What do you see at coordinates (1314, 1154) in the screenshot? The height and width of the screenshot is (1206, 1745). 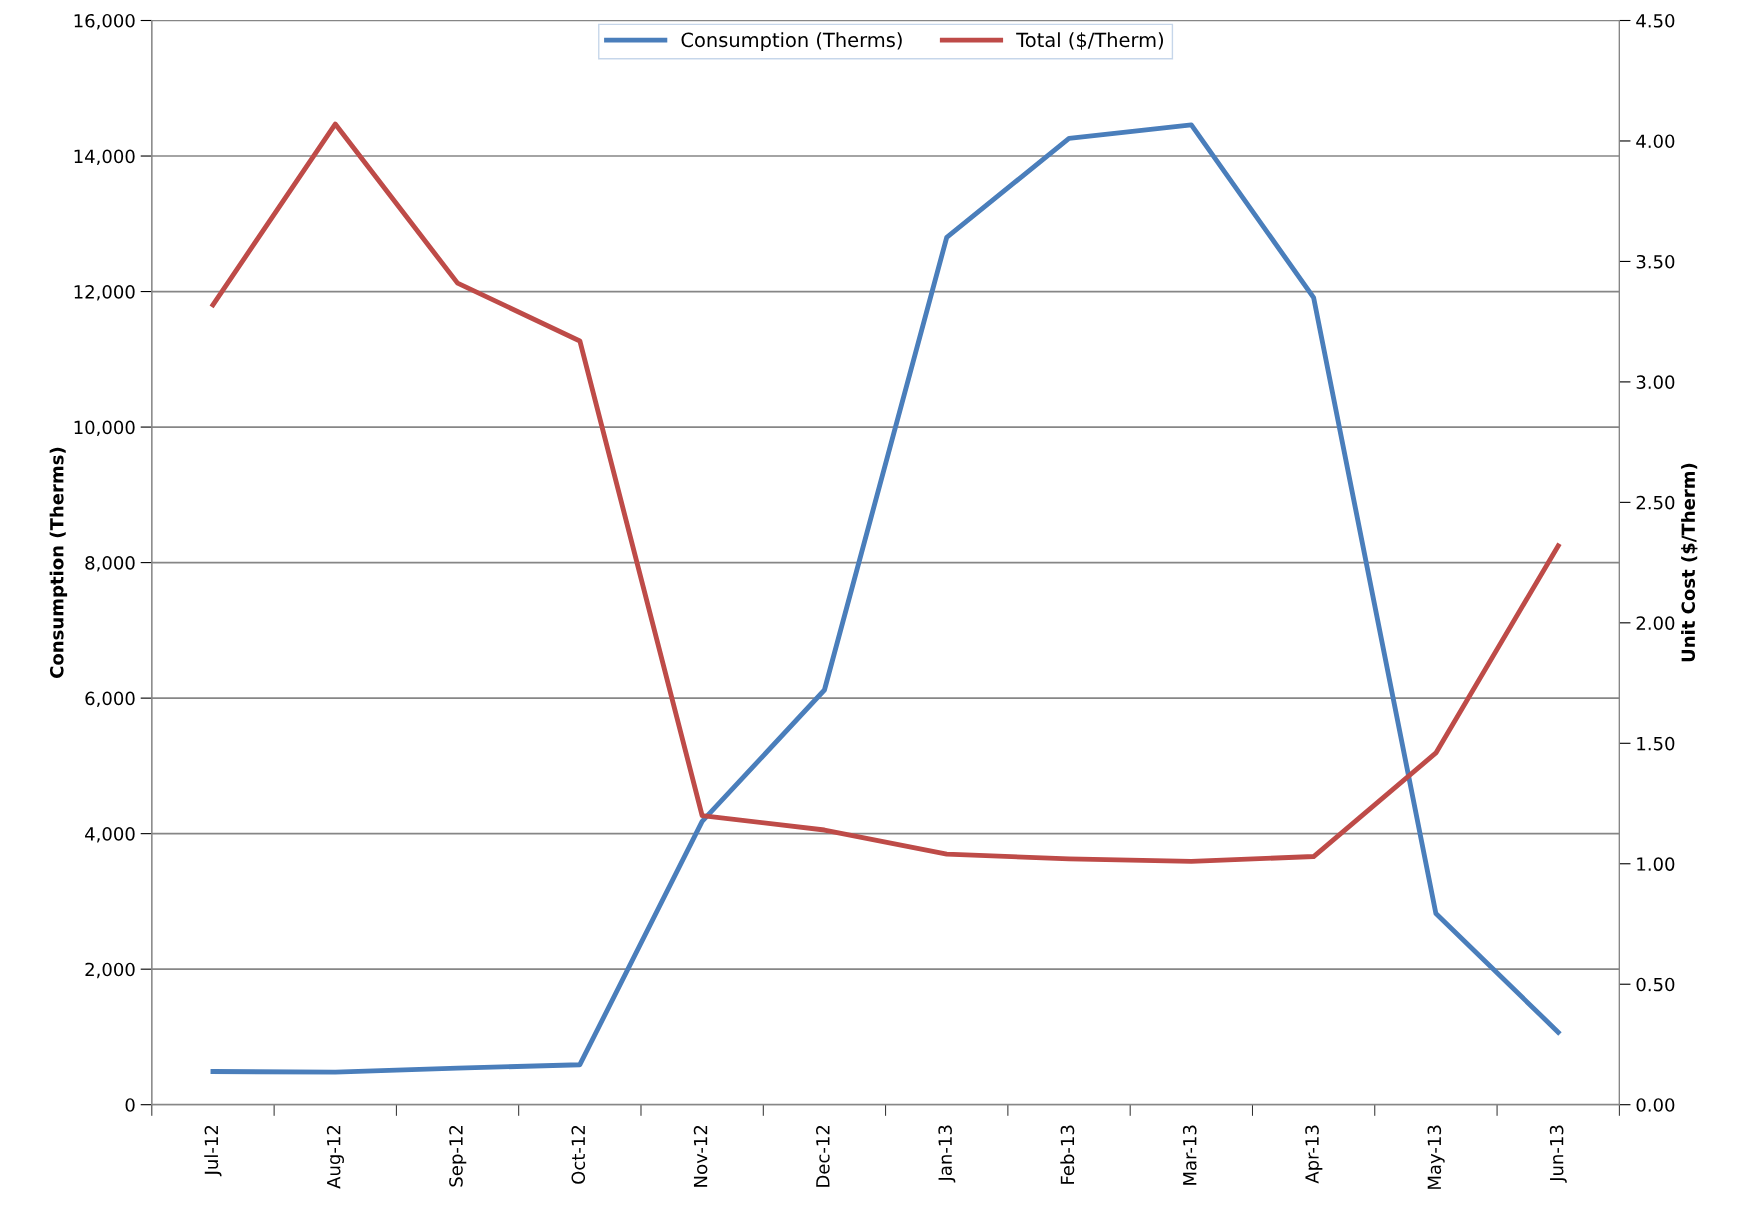 I see `x-tick-label: Apr-13` at bounding box center [1314, 1154].